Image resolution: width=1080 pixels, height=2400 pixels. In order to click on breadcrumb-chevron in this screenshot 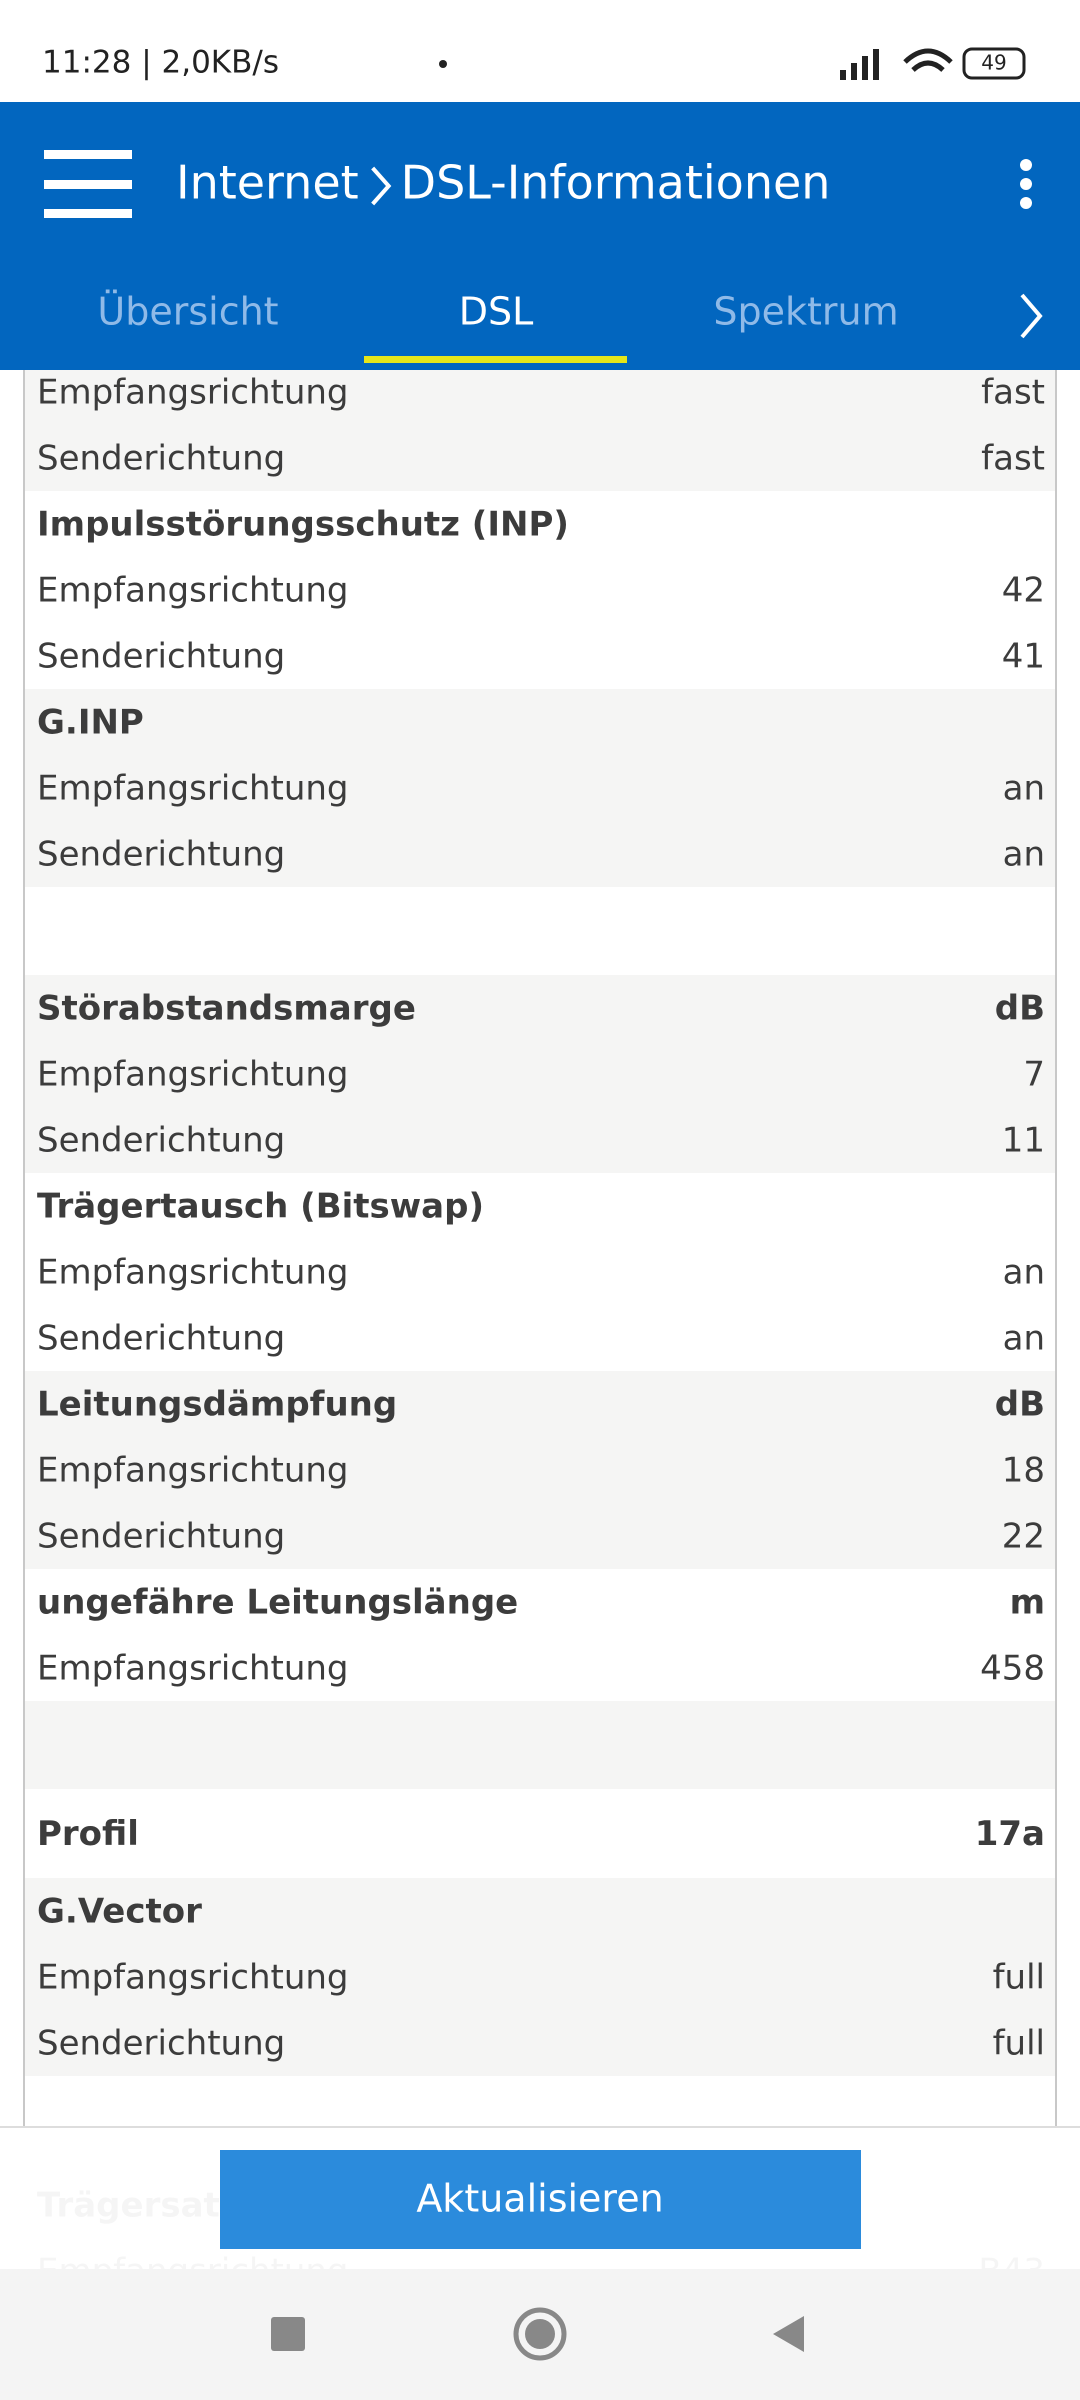, I will do `click(381, 186)`.